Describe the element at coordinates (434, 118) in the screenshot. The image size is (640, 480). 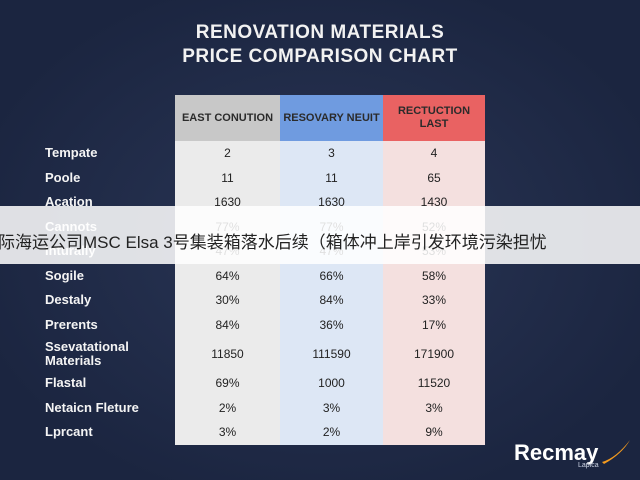
I see `column-header: RECTUCTION LAST` at that location.